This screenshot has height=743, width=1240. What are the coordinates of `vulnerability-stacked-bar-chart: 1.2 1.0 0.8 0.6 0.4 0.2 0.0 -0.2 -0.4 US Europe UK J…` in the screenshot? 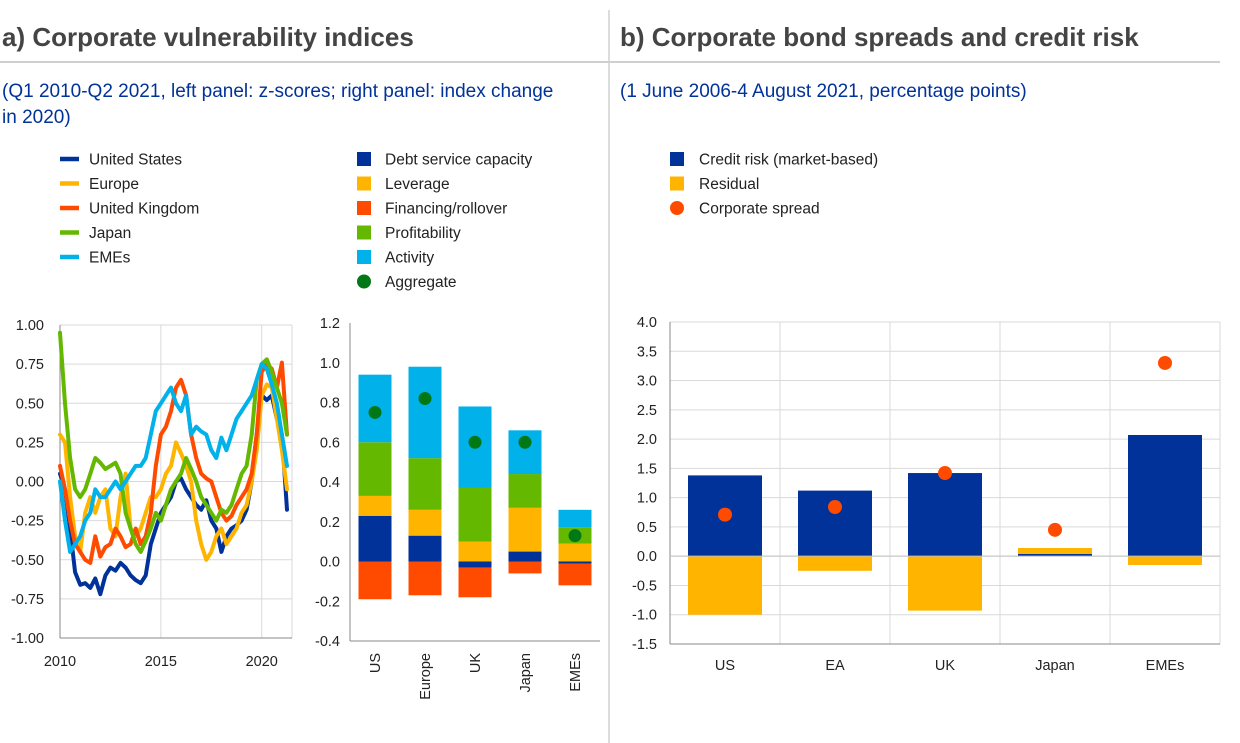 It's located at (457, 508).